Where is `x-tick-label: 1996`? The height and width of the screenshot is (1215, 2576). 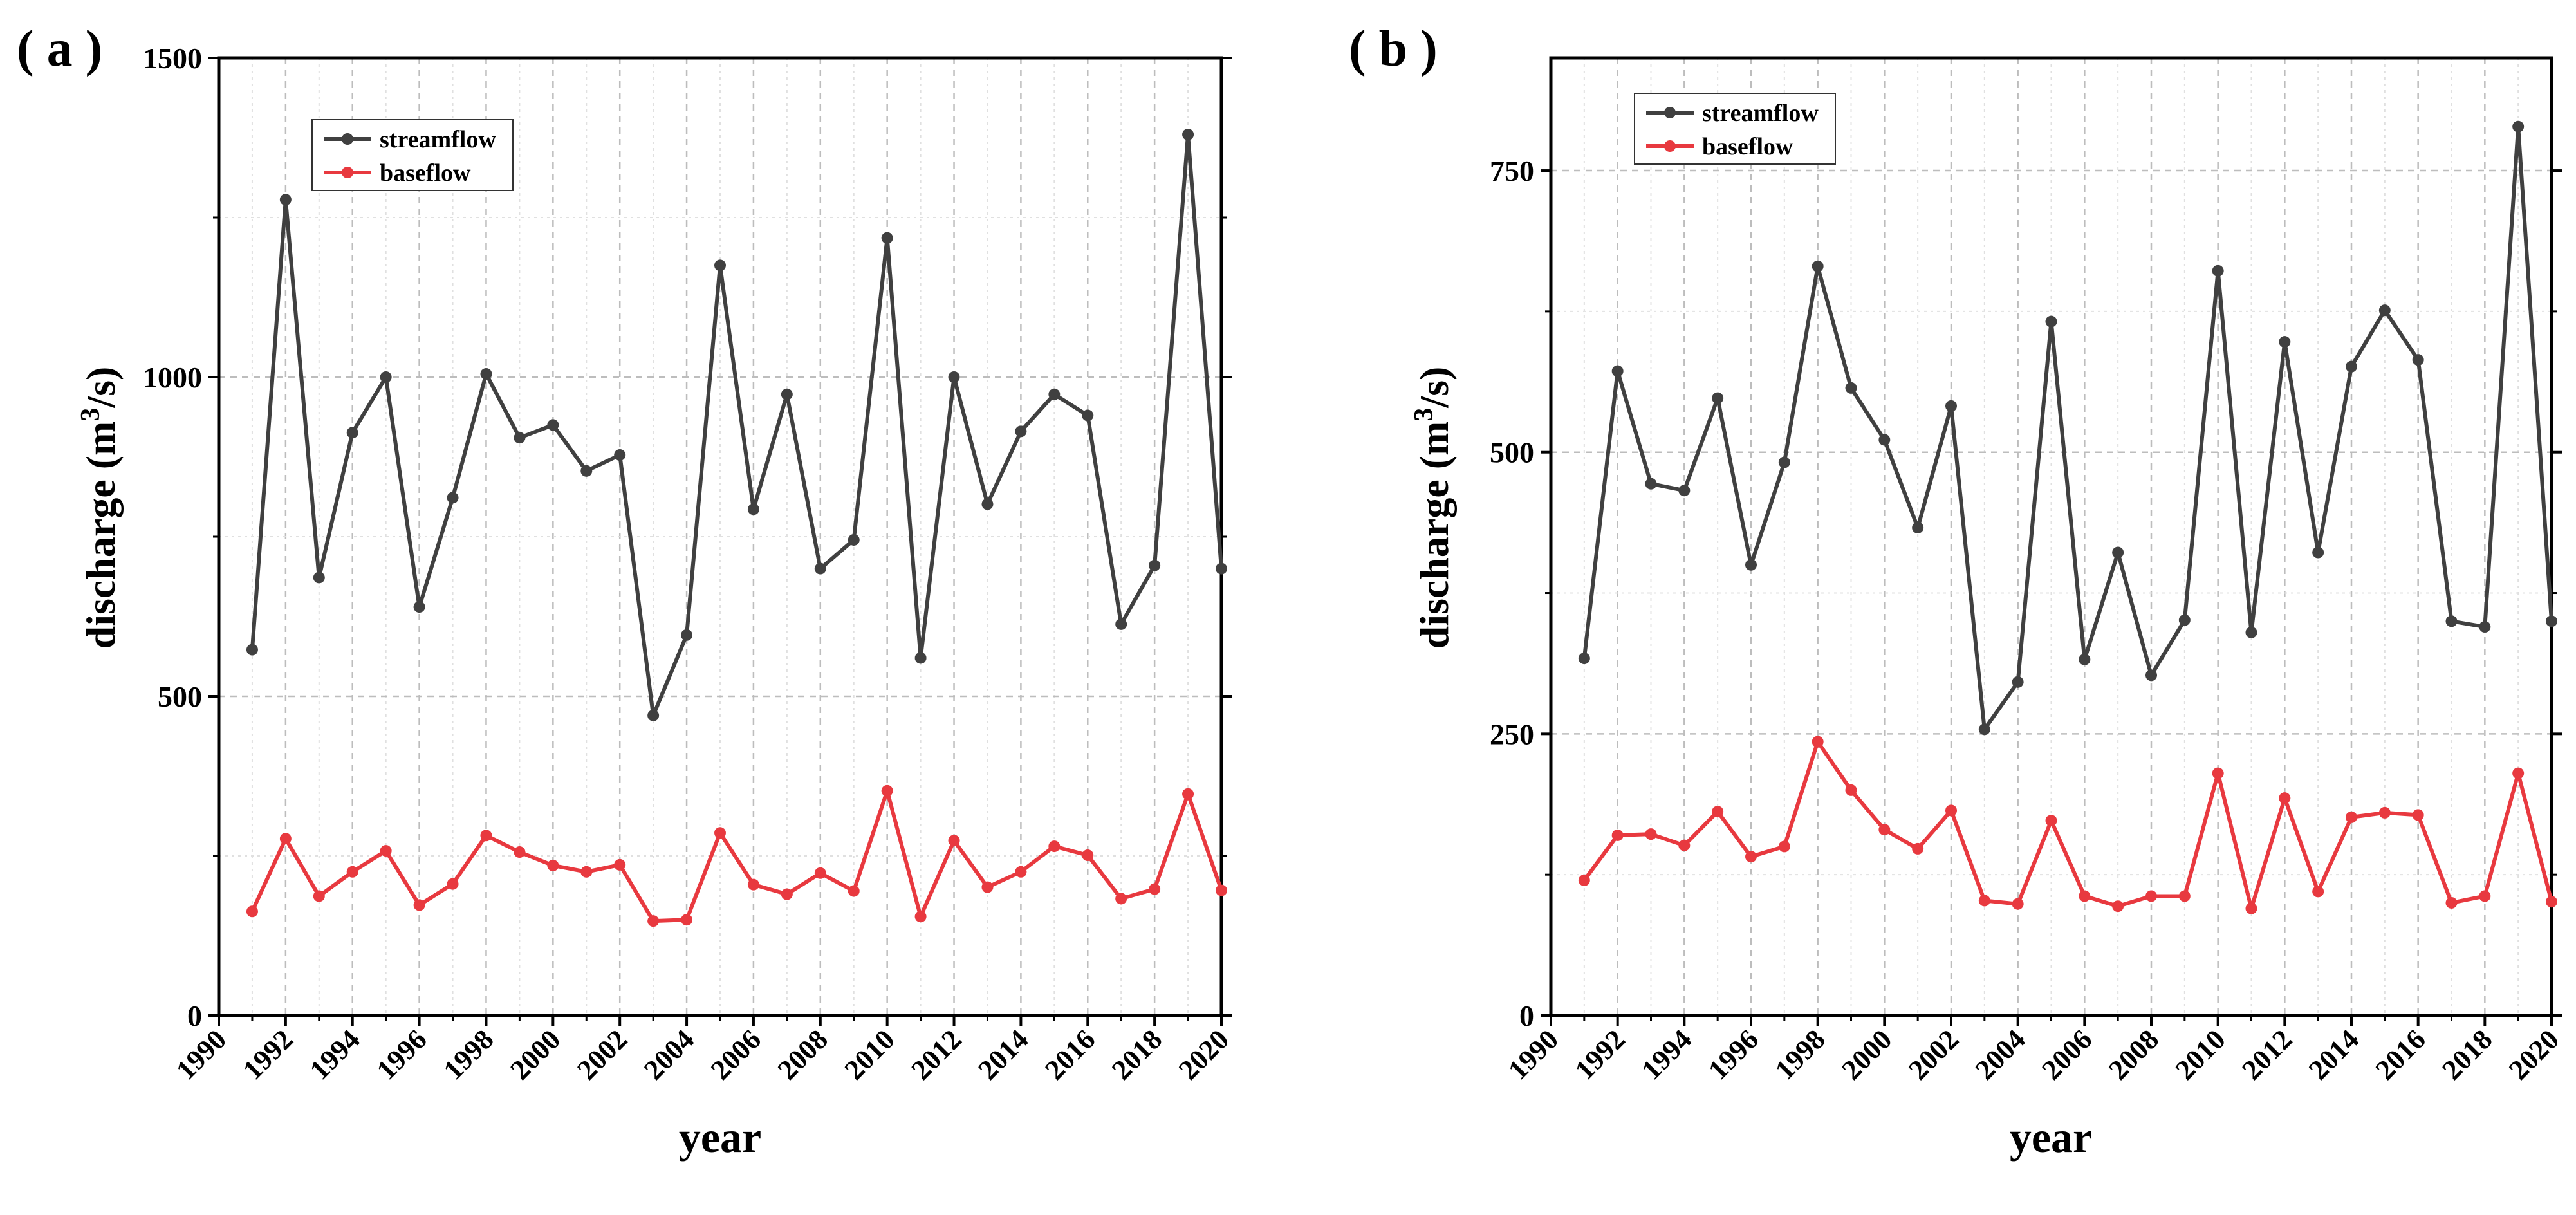 x-tick-label: 1996 is located at coordinates (1734, 1054).